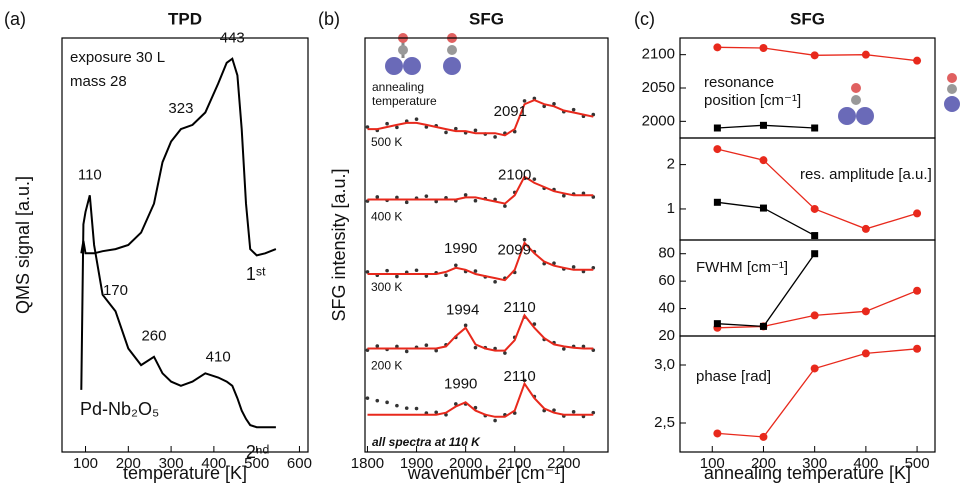 The width and height of the screenshot is (961, 485). What do you see at coordinates (917, 463) in the screenshot?
I see `x-tick-label: 500` at bounding box center [917, 463].